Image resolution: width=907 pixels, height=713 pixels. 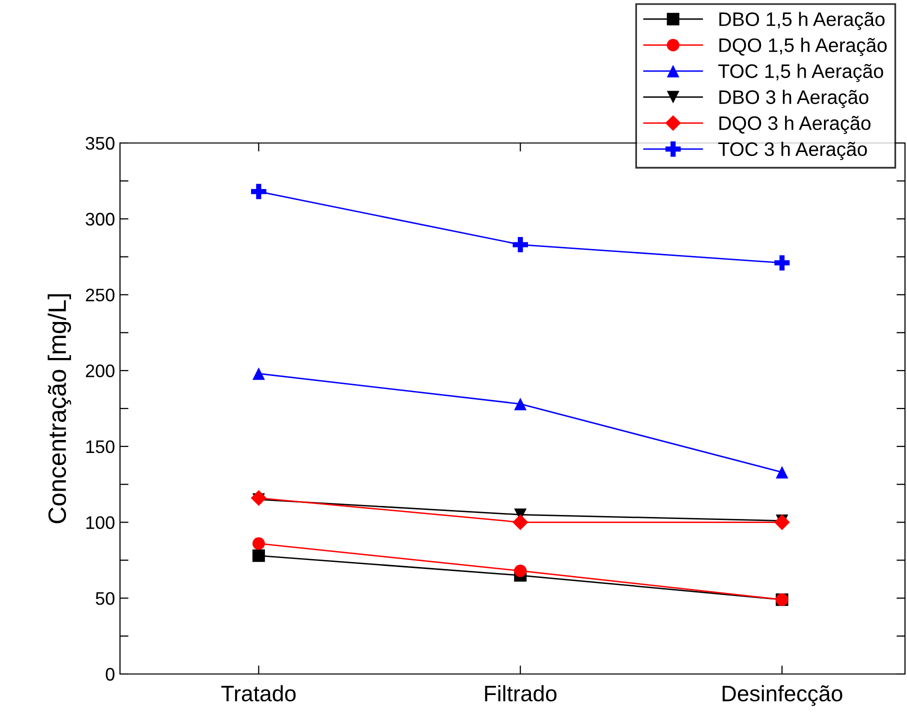 What do you see at coordinates (100, 523) in the screenshot?
I see `y-tick-label: 100` at bounding box center [100, 523].